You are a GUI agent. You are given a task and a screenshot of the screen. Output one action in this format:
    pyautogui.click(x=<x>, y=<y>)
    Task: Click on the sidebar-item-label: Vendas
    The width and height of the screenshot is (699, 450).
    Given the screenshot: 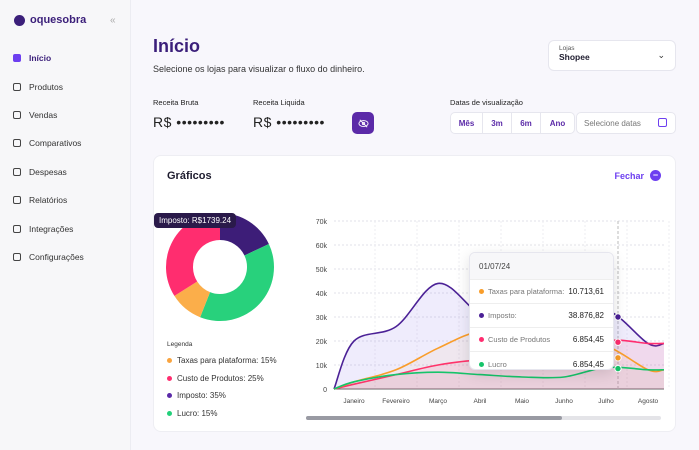 What is the action you would take?
    pyautogui.click(x=43, y=114)
    